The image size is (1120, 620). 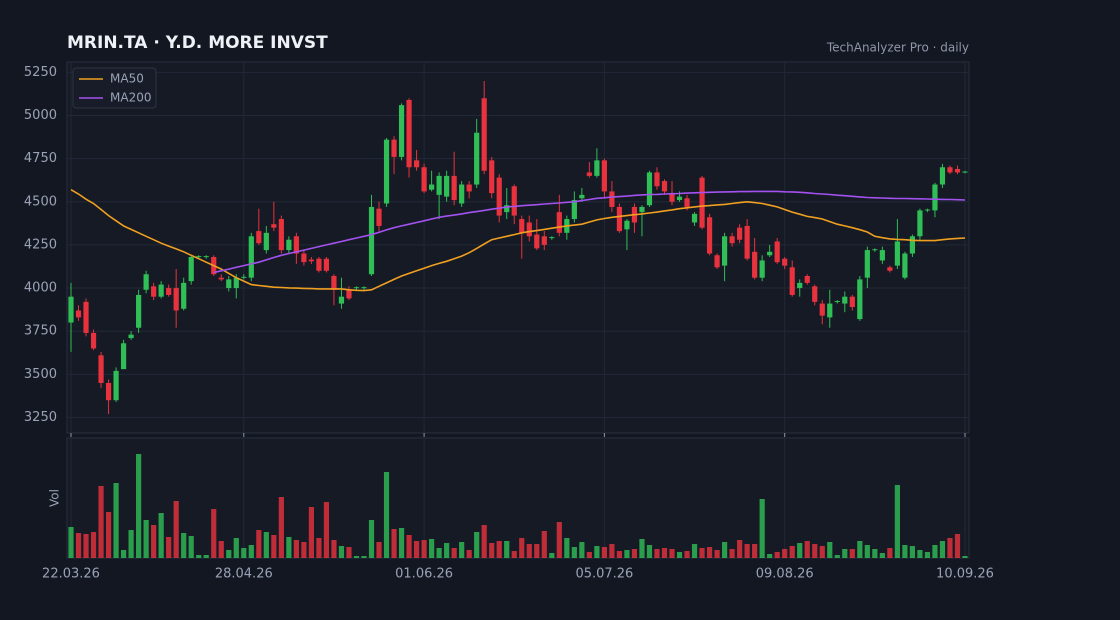 I want to click on legend-label: MA50, so click(x=127, y=79).